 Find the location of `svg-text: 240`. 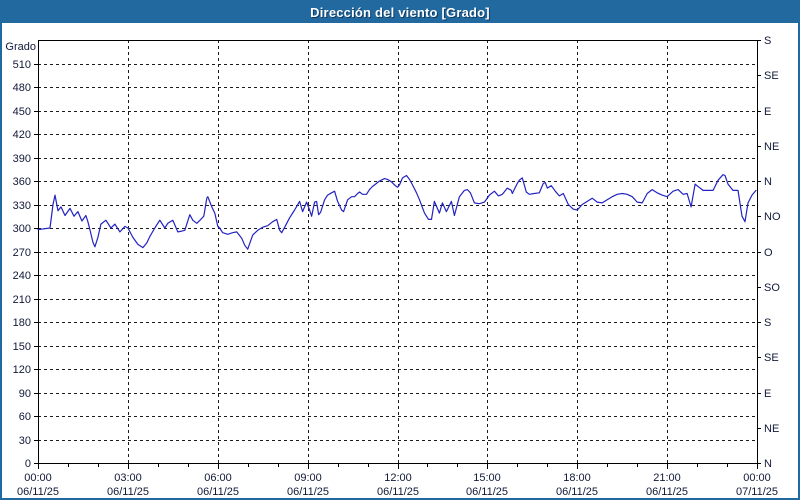

svg-text: 240 is located at coordinates (22, 276).